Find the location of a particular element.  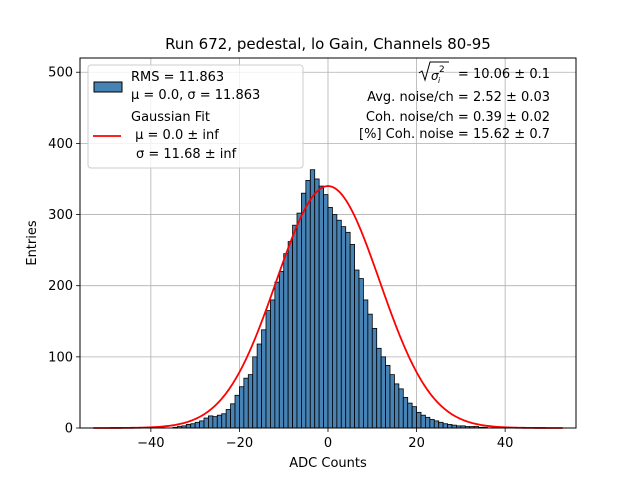

legend-histogram-patch is located at coordinates (108, 87).